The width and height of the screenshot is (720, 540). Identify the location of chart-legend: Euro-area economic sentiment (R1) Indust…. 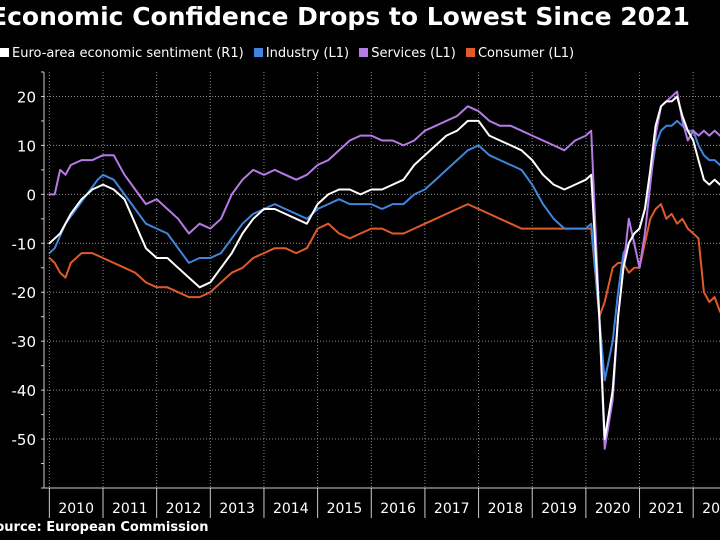
(290, 53).